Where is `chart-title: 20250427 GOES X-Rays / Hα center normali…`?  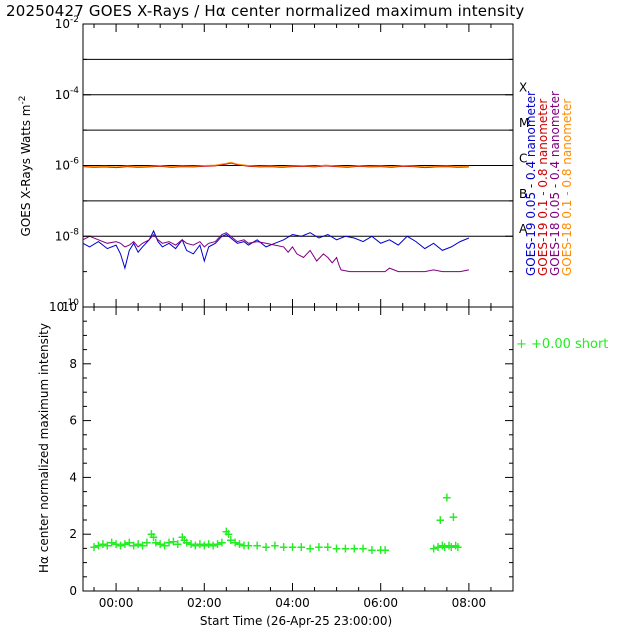
chart-title: 20250427 GOES X-Rays / Hα center normali… is located at coordinates (265, 11).